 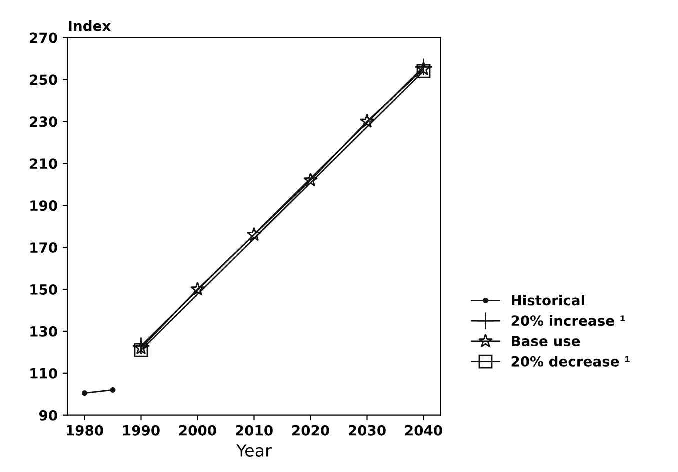 I want to click on y-tick-label: 230, so click(x=44, y=122).